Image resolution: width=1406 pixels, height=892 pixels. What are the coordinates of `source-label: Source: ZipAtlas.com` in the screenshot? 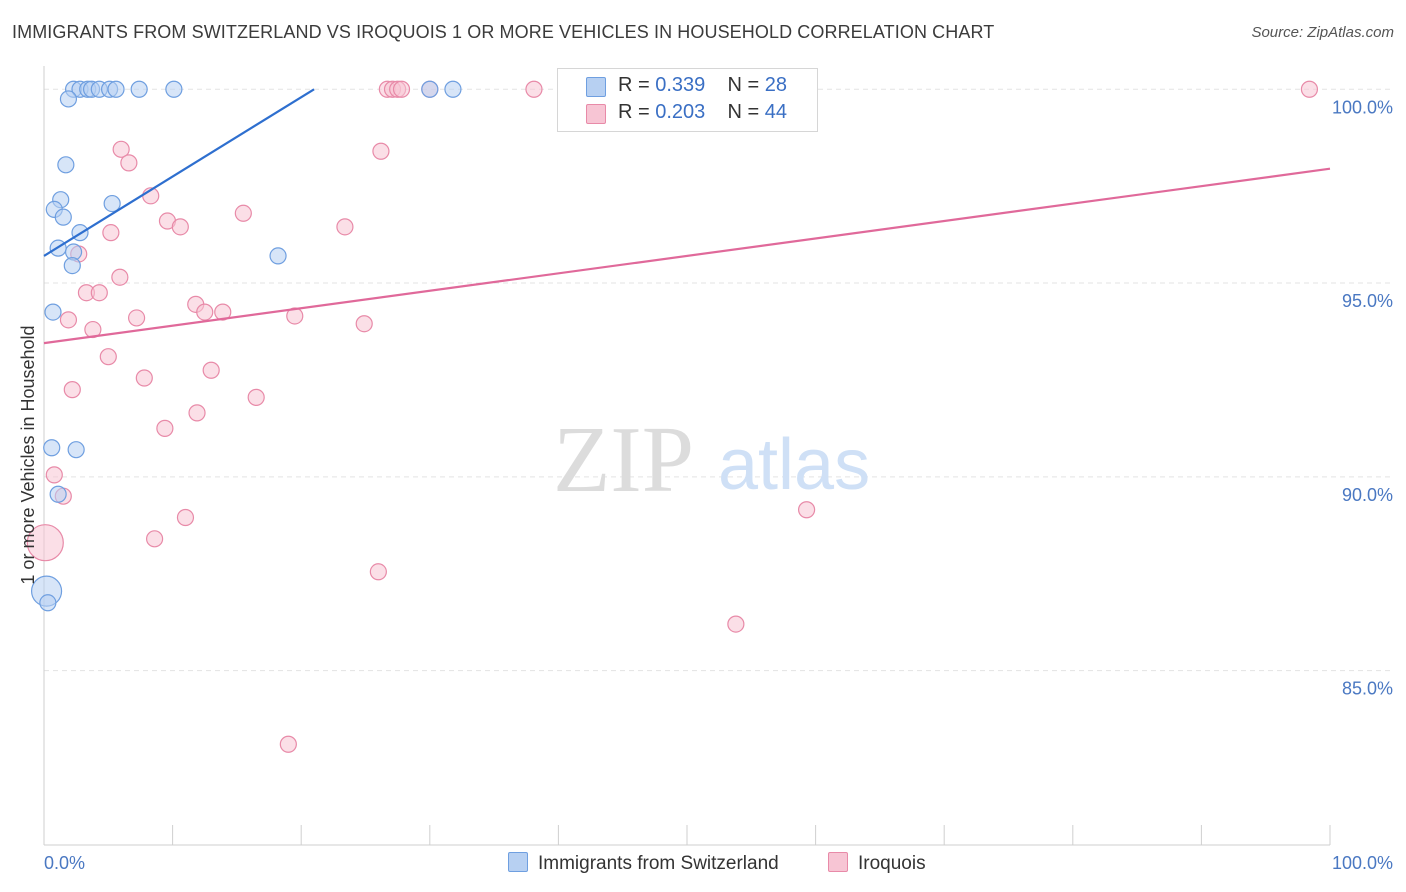 It's located at (1322, 32).